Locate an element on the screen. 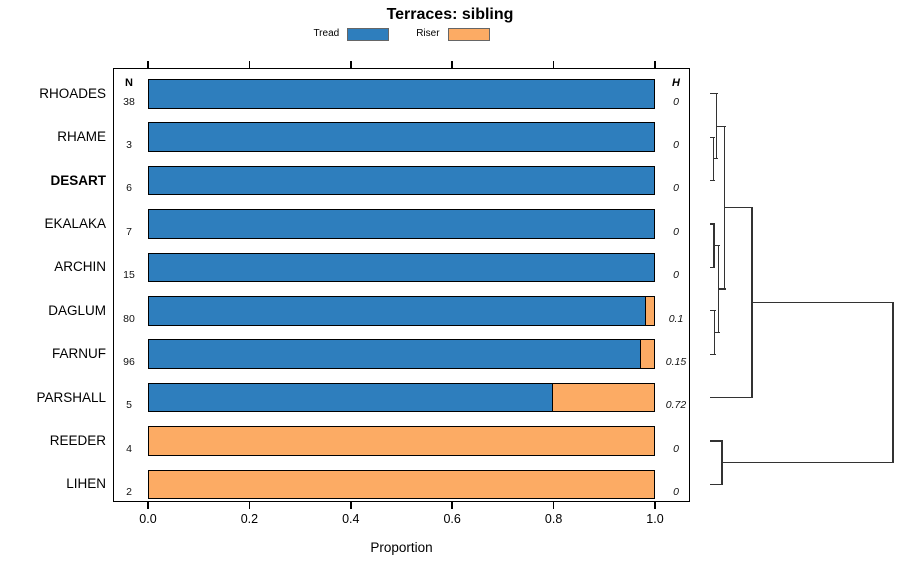  h-value: 0.72 is located at coordinates (676, 405).